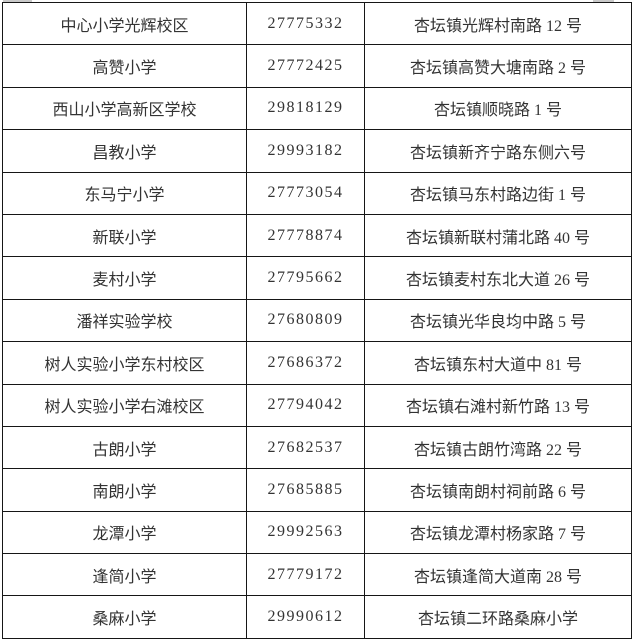 The image size is (633, 641). I want to click on address-cell: 杏坛镇二环路桑麻小学, so click(498, 617).